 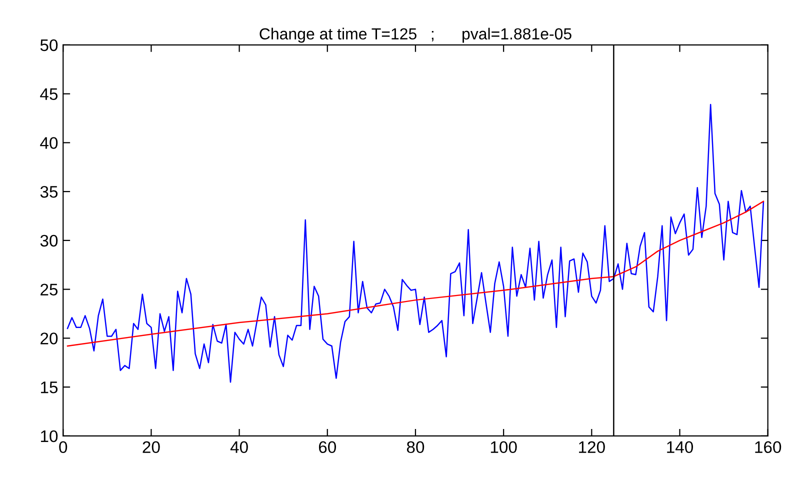 What do you see at coordinates (63, 447) in the screenshot?
I see `x-tick-label: 0` at bounding box center [63, 447].